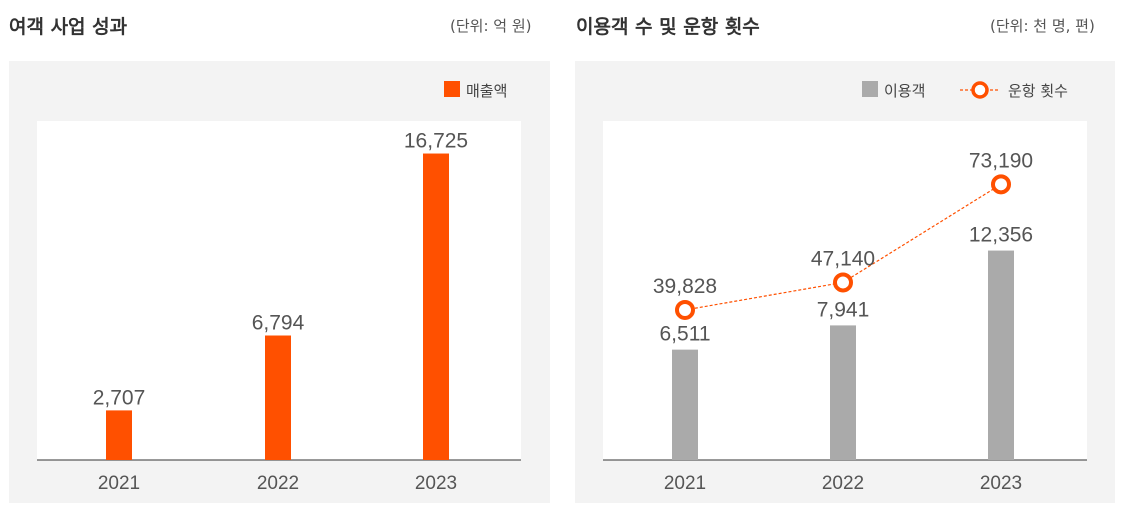 Image resolution: width=1122 pixels, height=507 pixels. What do you see at coordinates (980, 90) in the screenshot?
I see `right-legend-marker` at bounding box center [980, 90].